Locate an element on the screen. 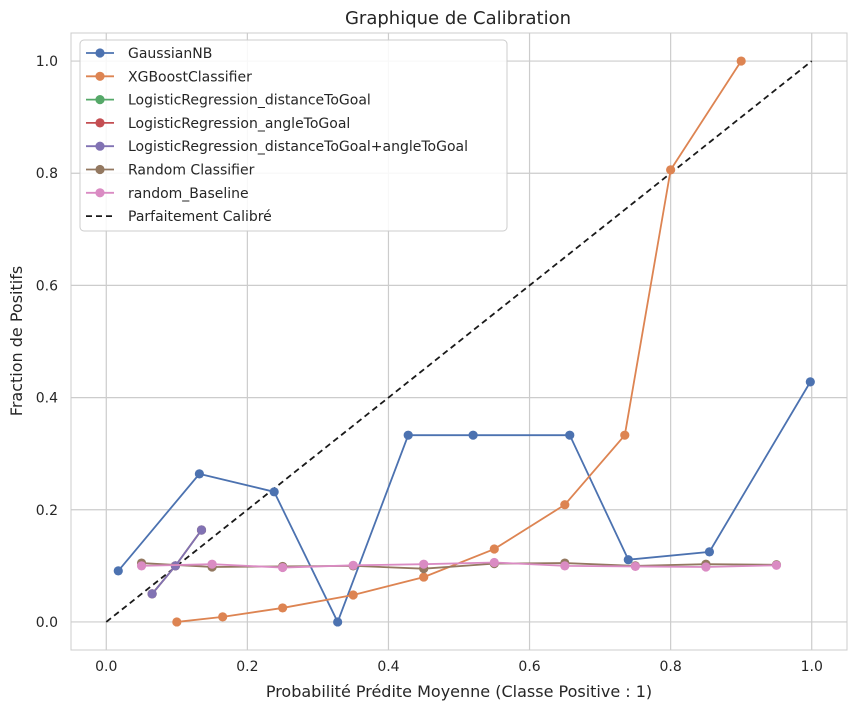  y-tick-label: 0.4 is located at coordinates (47, 399).